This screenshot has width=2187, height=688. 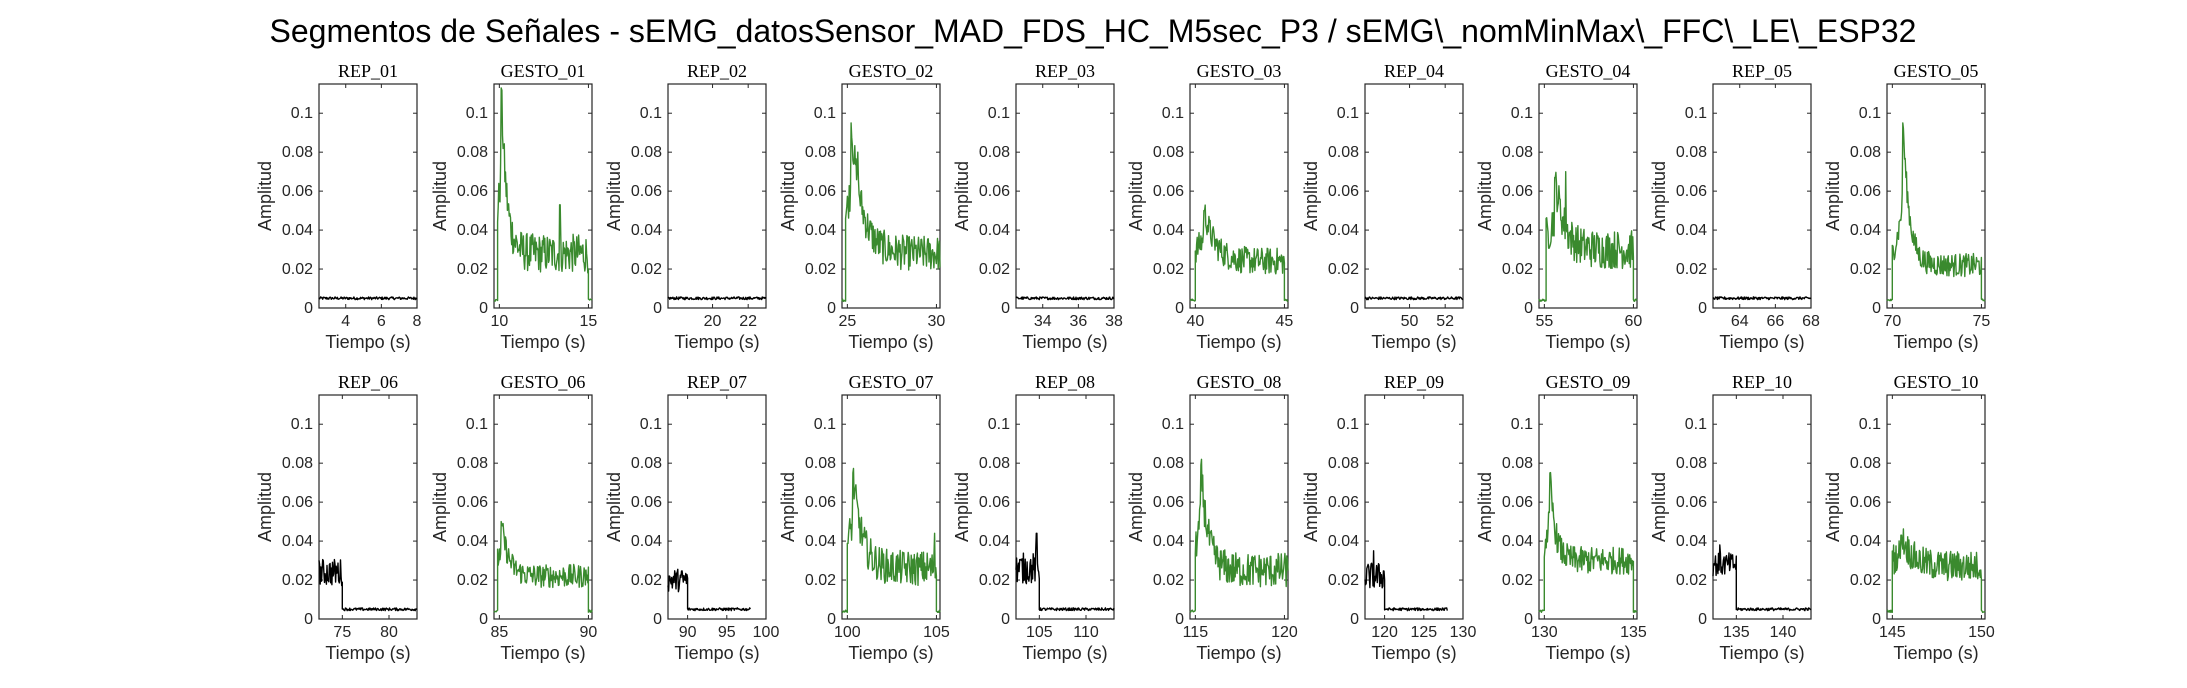 I want to click on subplot-title: REP_08, so click(x=1065, y=382).